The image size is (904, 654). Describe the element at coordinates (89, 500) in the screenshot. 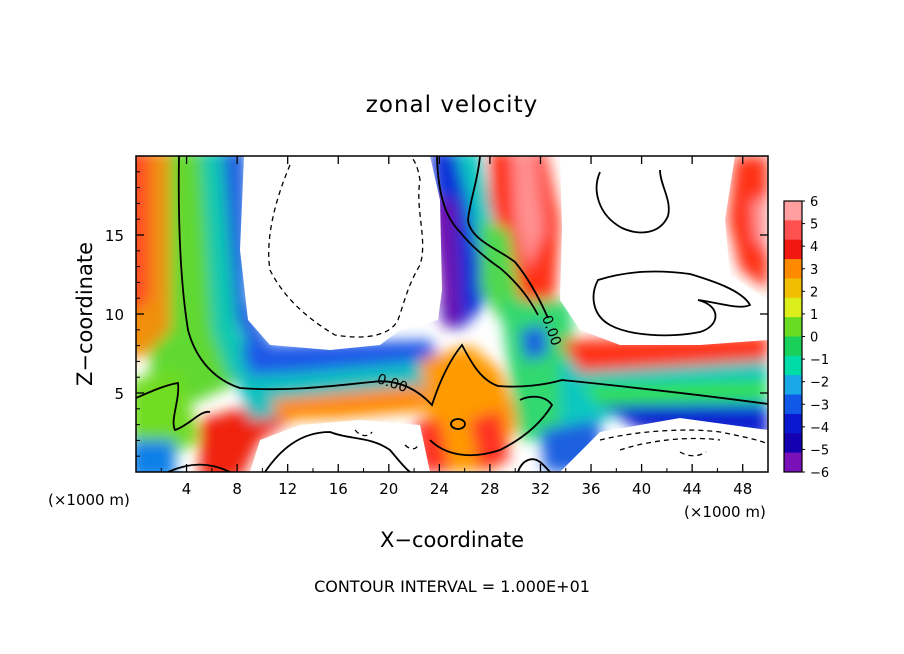

I see `x-axis-unit-left: (×1000 m)` at that location.